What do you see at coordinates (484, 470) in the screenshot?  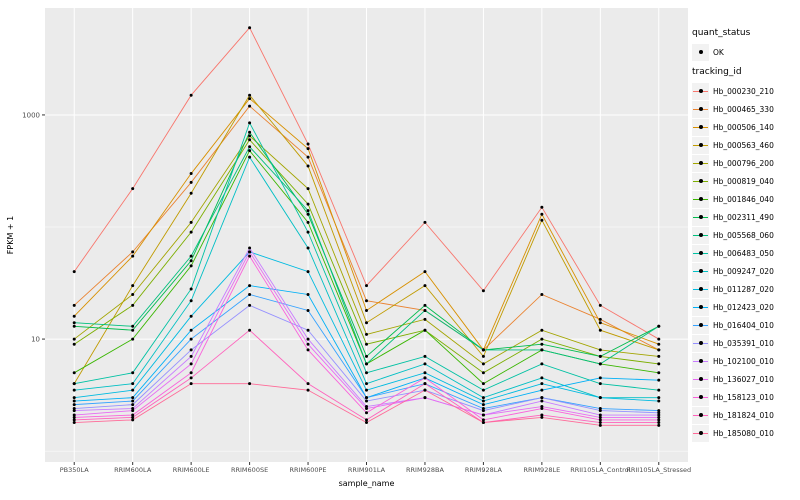 I see `x-tick-label: RRIM928LA` at bounding box center [484, 470].